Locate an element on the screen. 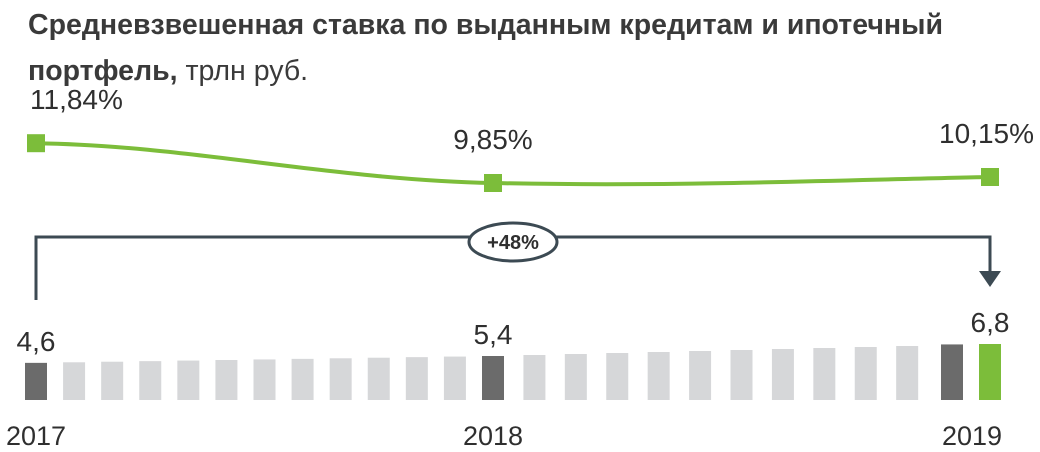 Image resolution: width=1040 pixels, height=452 pixels. growth-label: +48% is located at coordinates (513, 243).